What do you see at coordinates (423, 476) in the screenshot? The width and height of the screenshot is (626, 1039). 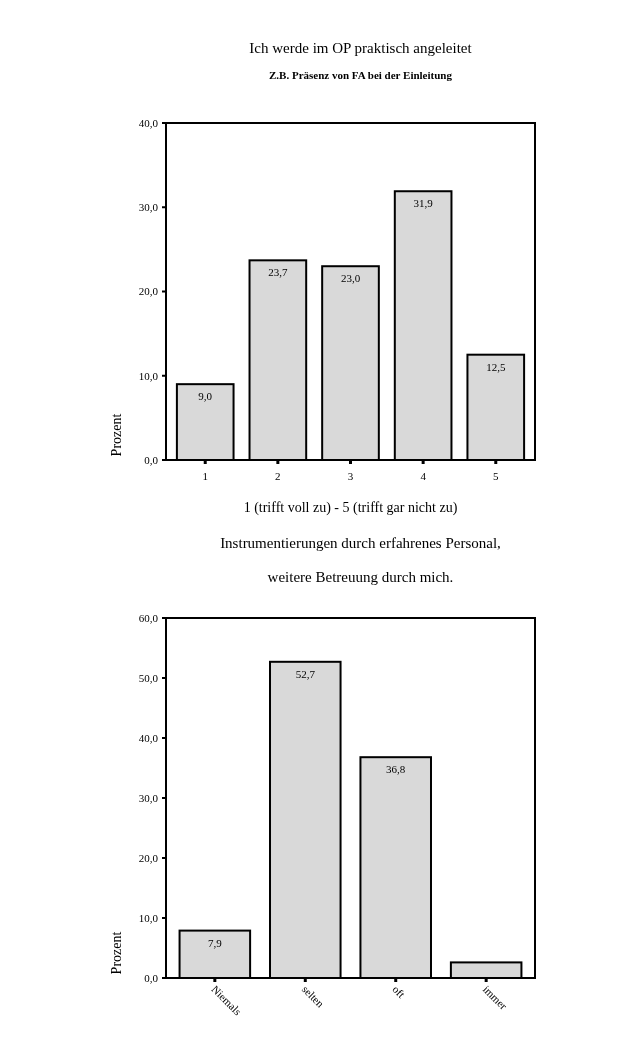 I see `x-tick-label: 4` at bounding box center [423, 476].